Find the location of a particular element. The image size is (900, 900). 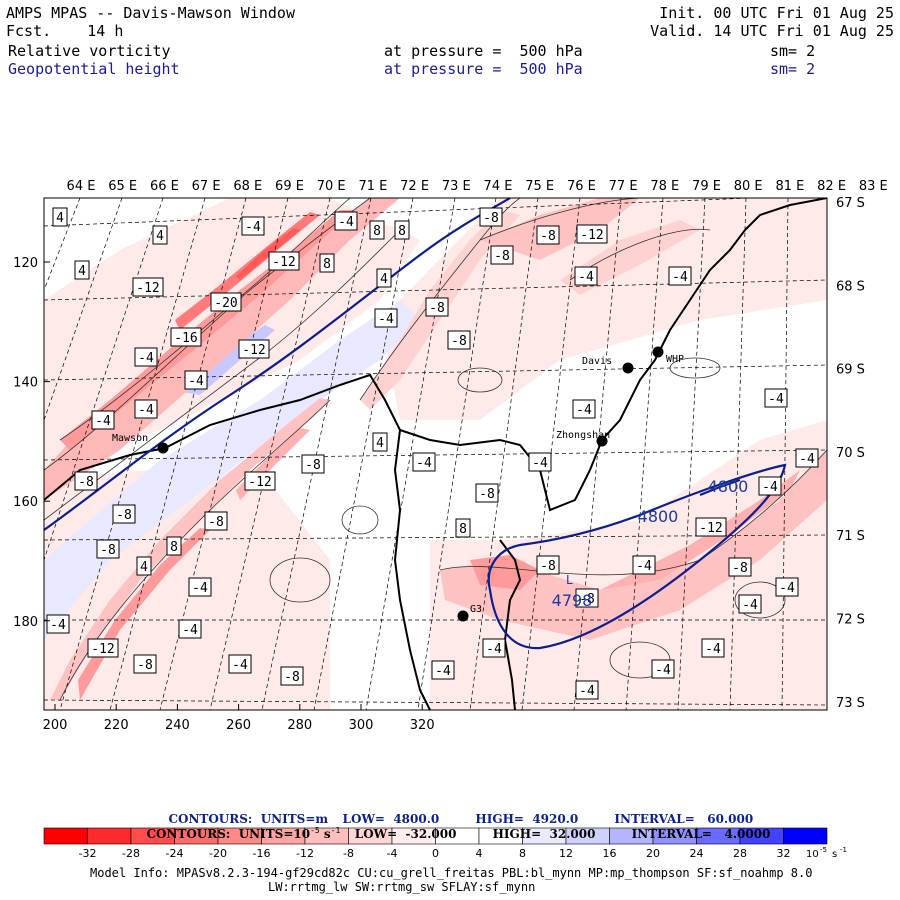

y-tick-label: 120 is located at coordinates (25, 263).